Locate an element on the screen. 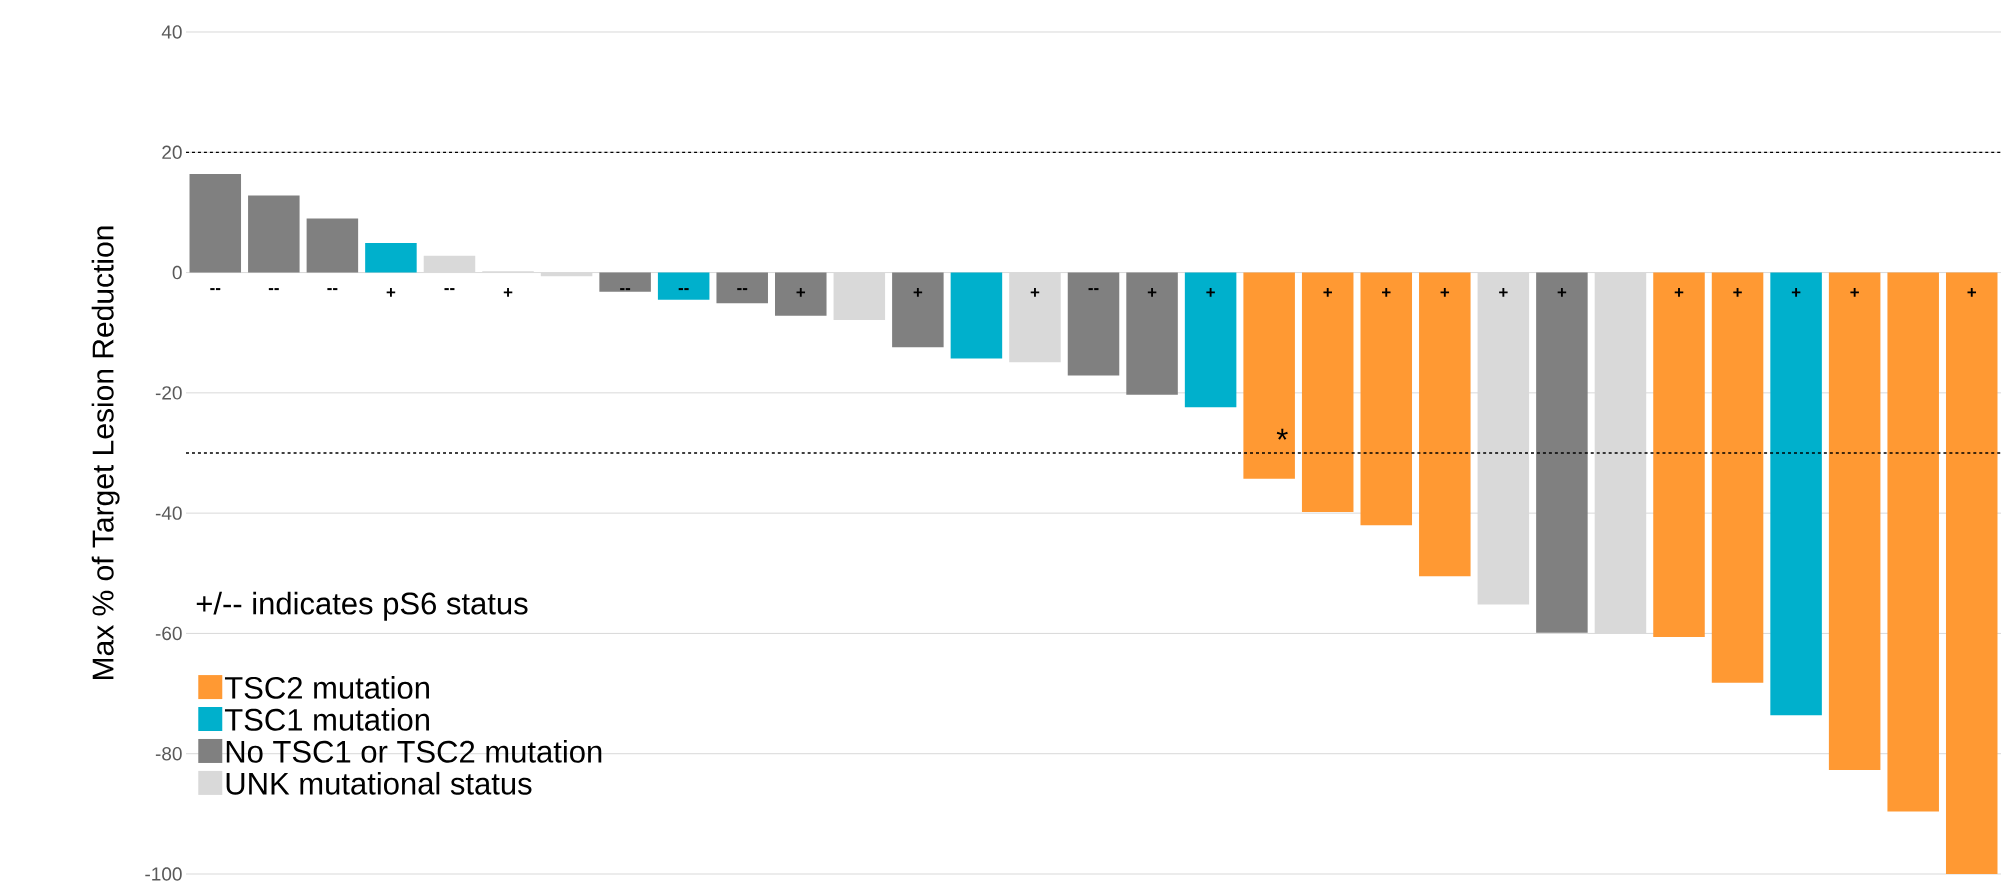  legend-label: UNK mutational status is located at coordinates (379, 783).